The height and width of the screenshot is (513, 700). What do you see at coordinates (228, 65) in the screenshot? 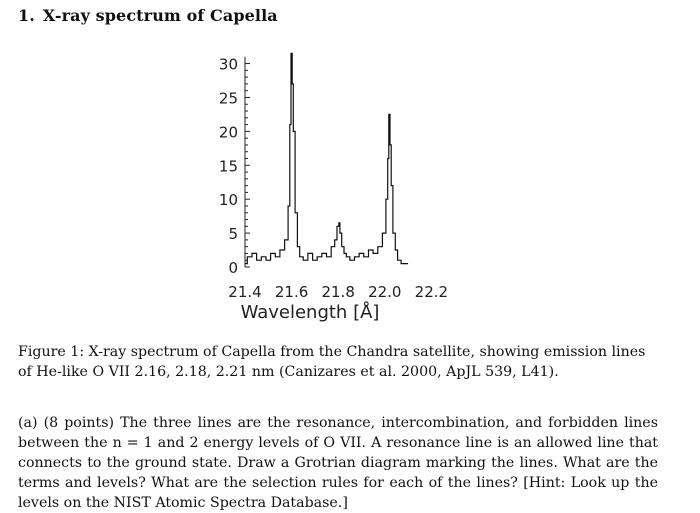
I see `y-tick-label: 30` at bounding box center [228, 65].